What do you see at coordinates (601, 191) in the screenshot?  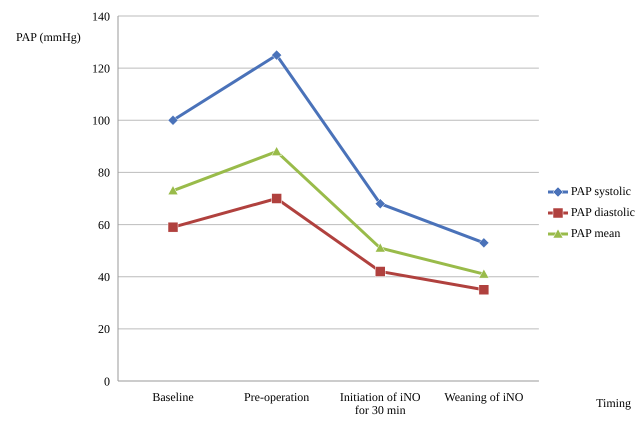 I see `legend-label: PAP systolic` at bounding box center [601, 191].